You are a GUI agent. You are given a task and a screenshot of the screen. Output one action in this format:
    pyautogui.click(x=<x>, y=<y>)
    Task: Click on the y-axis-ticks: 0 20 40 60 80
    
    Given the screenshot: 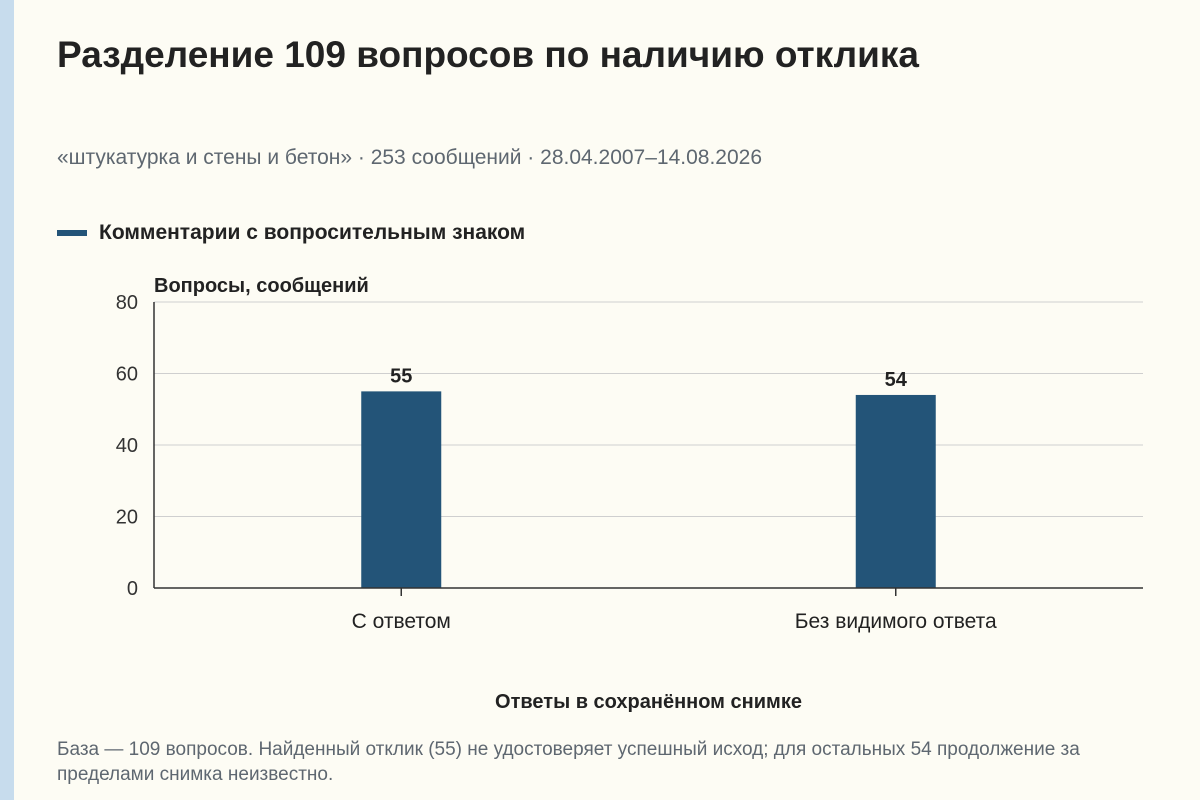 What is the action you would take?
    pyautogui.click(x=127, y=446)
    